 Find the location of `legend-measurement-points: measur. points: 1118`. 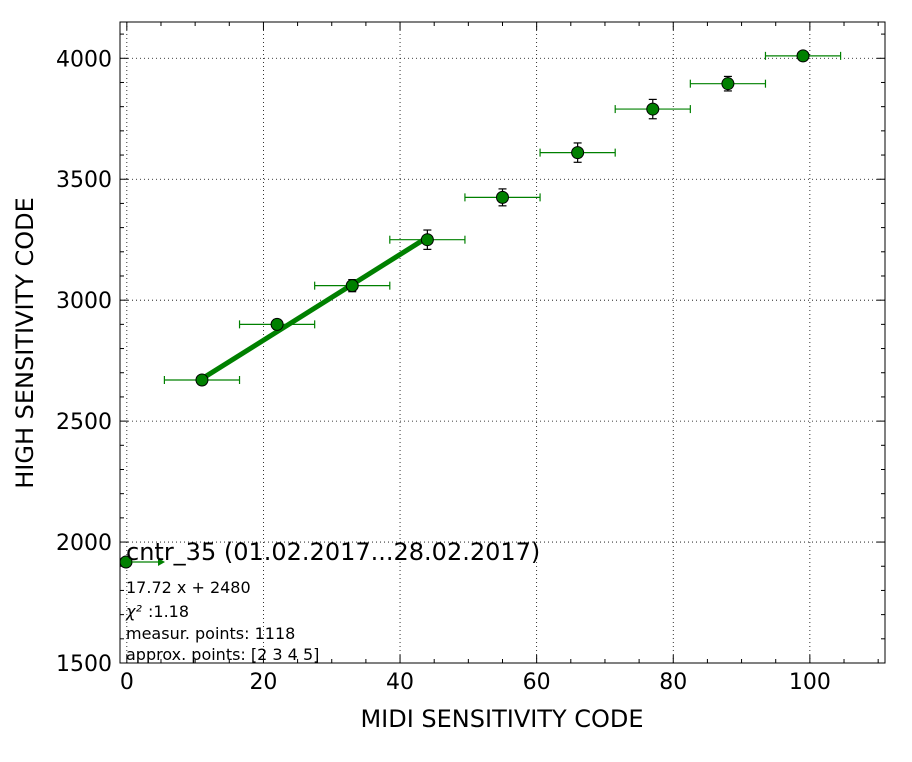

legend-measurement-points: measur. points: 1118 is located at coordinates (210, 633).